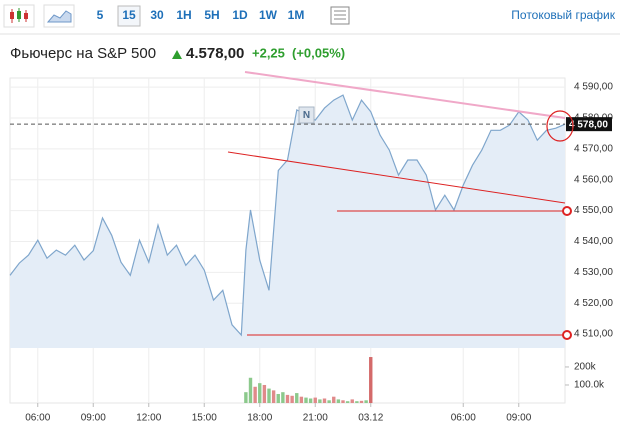  I want to click on active-button-frame, so click(129, 16).